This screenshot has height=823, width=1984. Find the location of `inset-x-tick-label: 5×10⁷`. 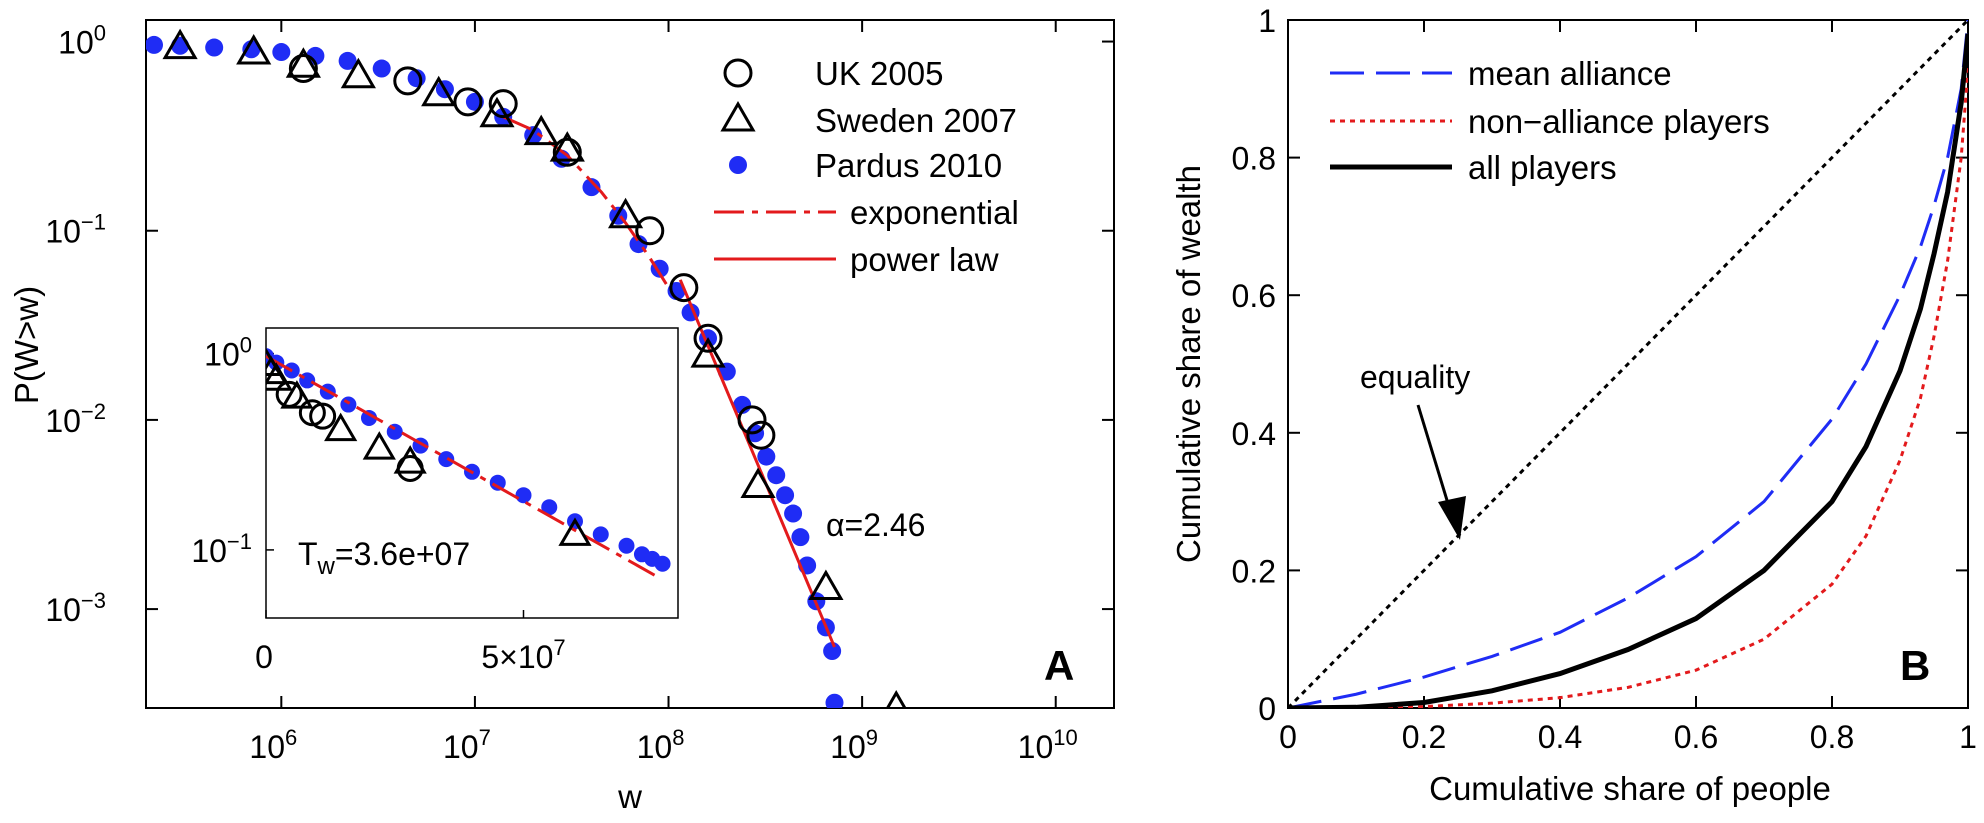

inset-x-tick-label: 5×10⁷ is located at coordinates (523, 655).